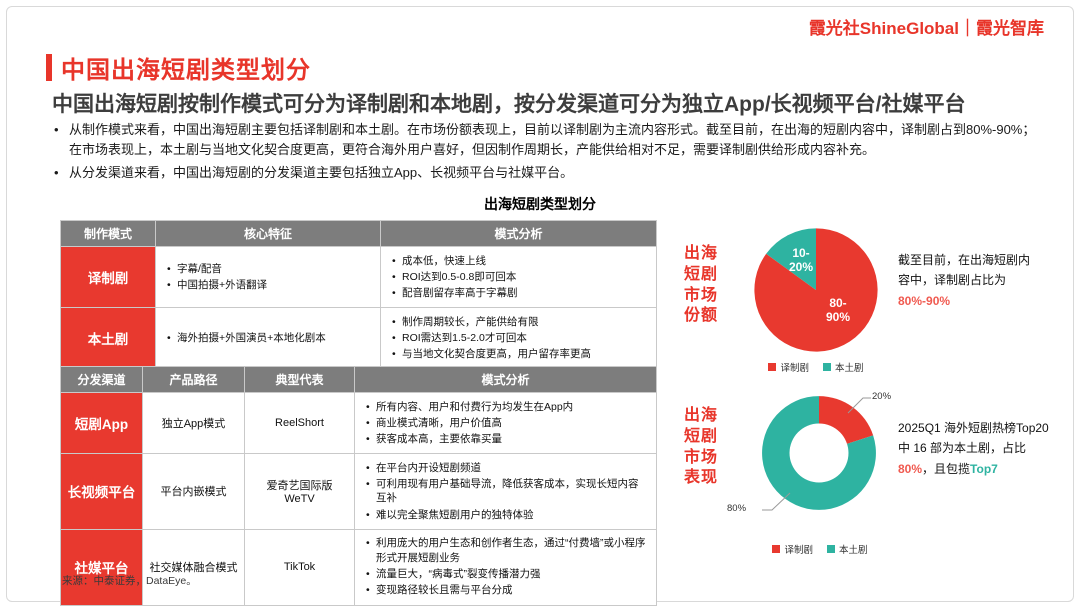 The height and width of the screenshot is (608, 1080). Describe the element at coordinates (506, 515) in the screenshot. I see `analysis-item: 难以完全聚焦短剧用户的独特体验` at that location.